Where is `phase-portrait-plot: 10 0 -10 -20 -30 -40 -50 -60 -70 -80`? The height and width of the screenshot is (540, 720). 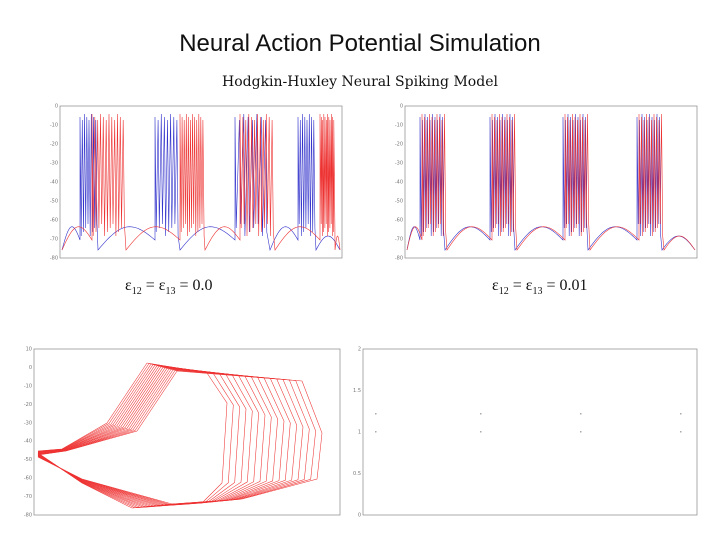
phase-portrait-plot: 10 0 -10 -20 -30 -40 -50 -60 -70 -80 is located at coordinates (182, 433).